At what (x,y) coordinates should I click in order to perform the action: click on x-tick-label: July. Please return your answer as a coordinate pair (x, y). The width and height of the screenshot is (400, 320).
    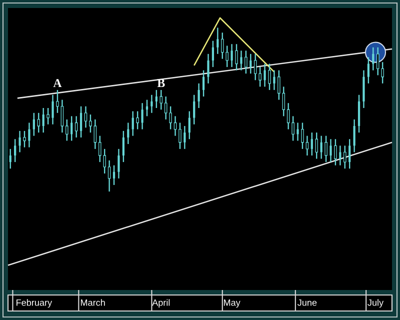
    Looking at the image, I should click on (376, 303).